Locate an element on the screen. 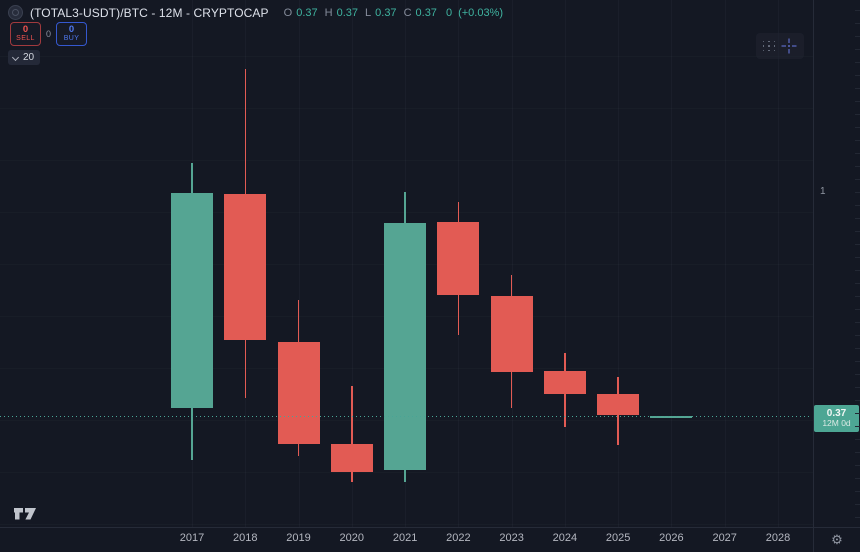 This screenshot has height=552, width=860. dropdown-20-value: 20 is located at coordinates (29, 57).